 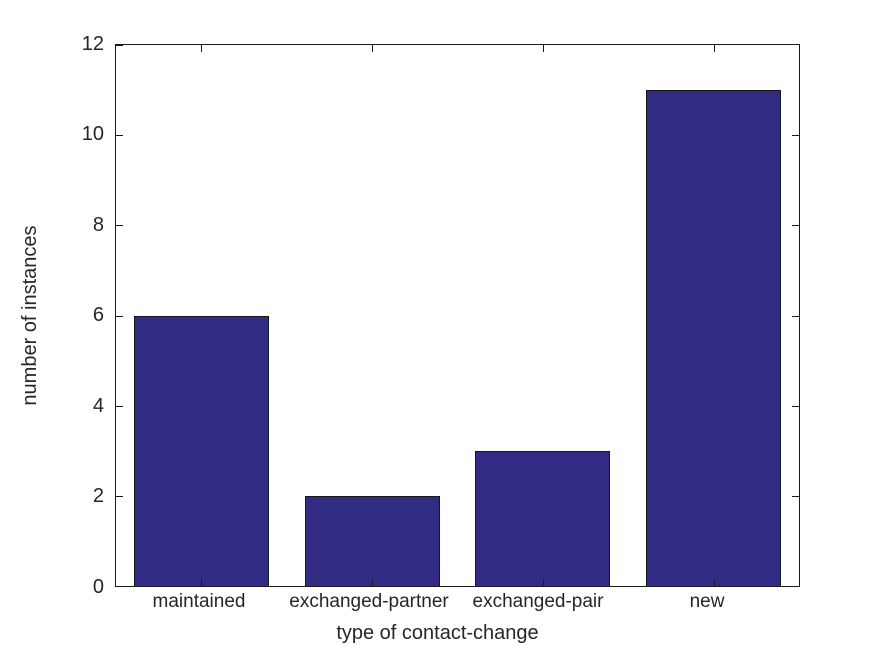 What do you see at coordinates (543, 582) in the screenshot?
I see `x-tick-mark-exchanged-pair` at bounding box center [543, 582].